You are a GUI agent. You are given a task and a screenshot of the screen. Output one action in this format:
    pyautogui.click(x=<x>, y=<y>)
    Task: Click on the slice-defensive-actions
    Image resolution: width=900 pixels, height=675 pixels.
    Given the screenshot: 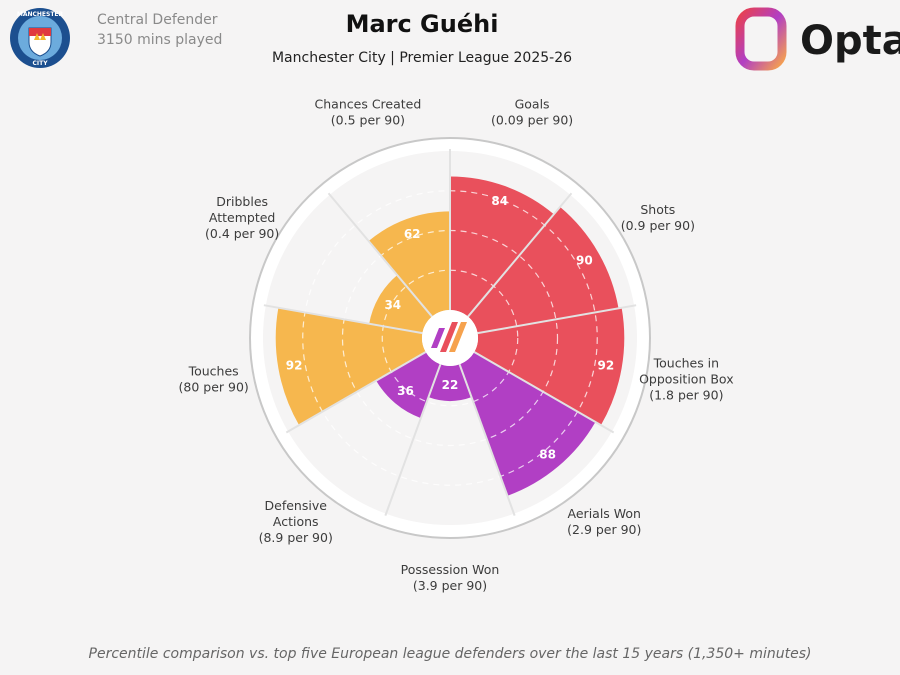 What is the action you would take?
    pyautogui.click(x=408, y=385)
    